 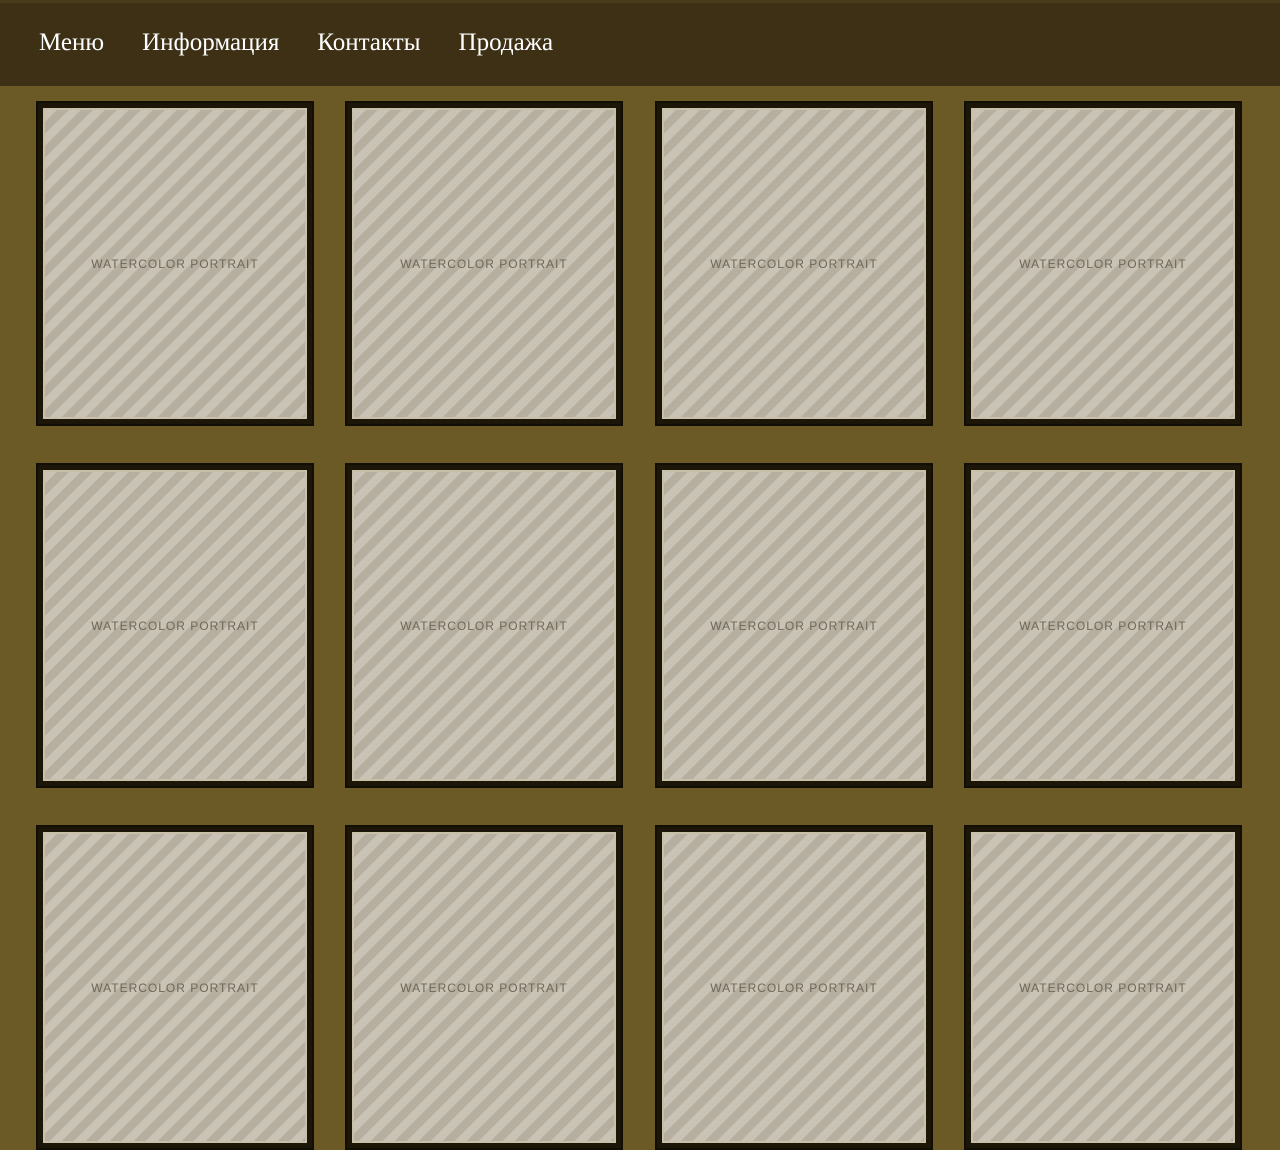 I want to click on nav-item-contacts: Контакты, so click(x=369, y=42).